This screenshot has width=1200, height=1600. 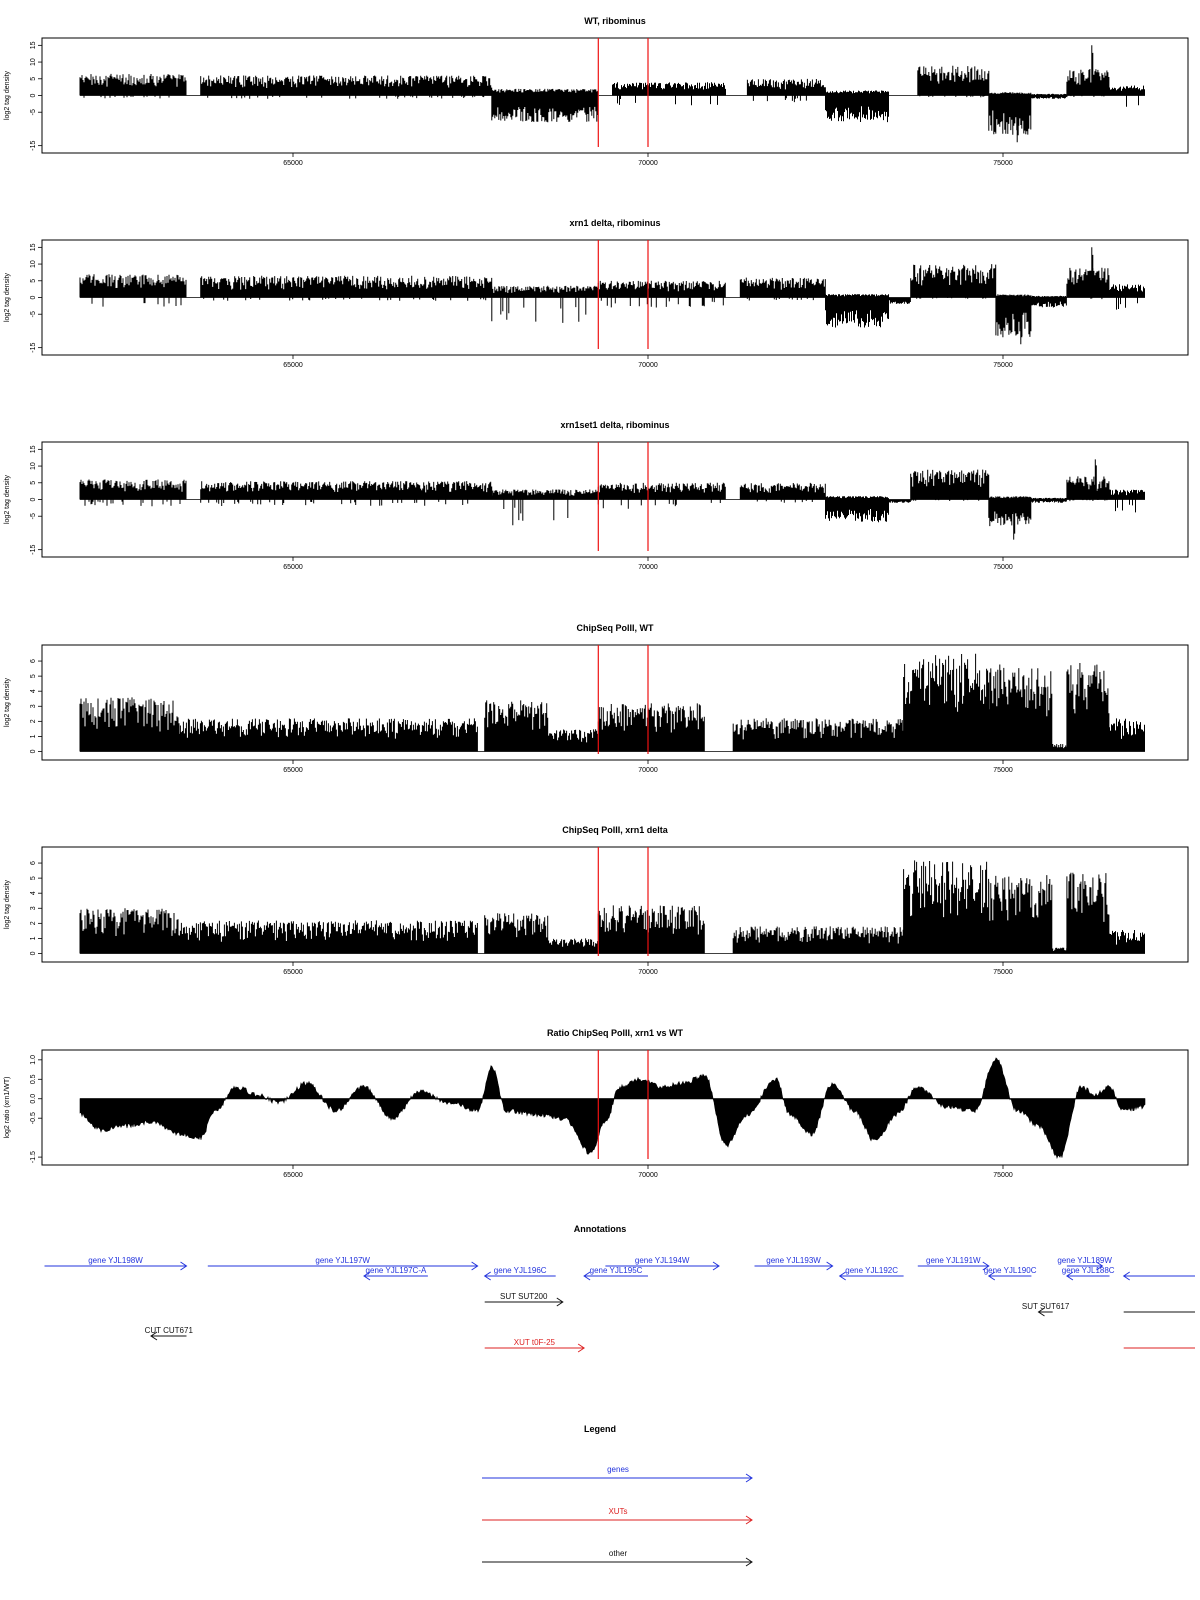 What do you see at coordinates (615, 830) in the screenshot?
I see `panel-title: ChipSeq PolII, xrn1 delta` at bounding box center [615, 830].